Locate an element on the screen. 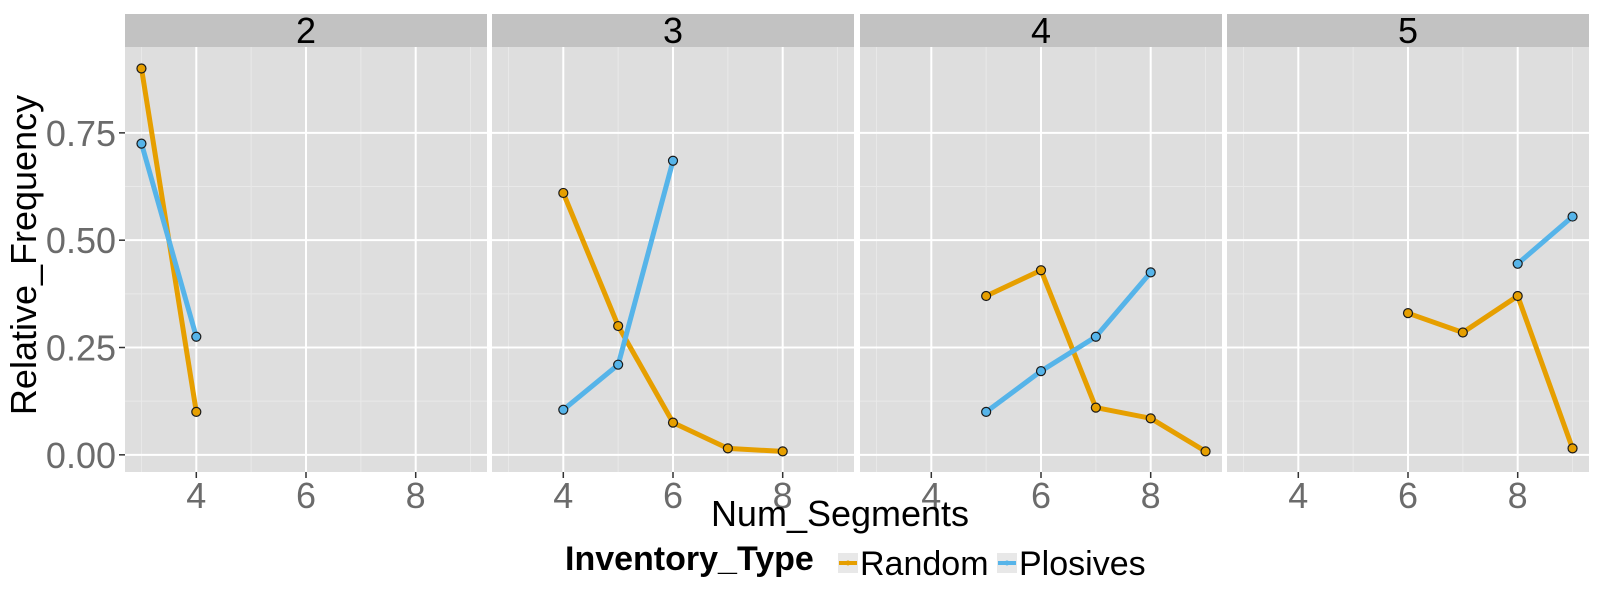 This screenshot has height=600, width=1600. y-axis-title: Relative_Frequency is located at coordinates (23, 255).